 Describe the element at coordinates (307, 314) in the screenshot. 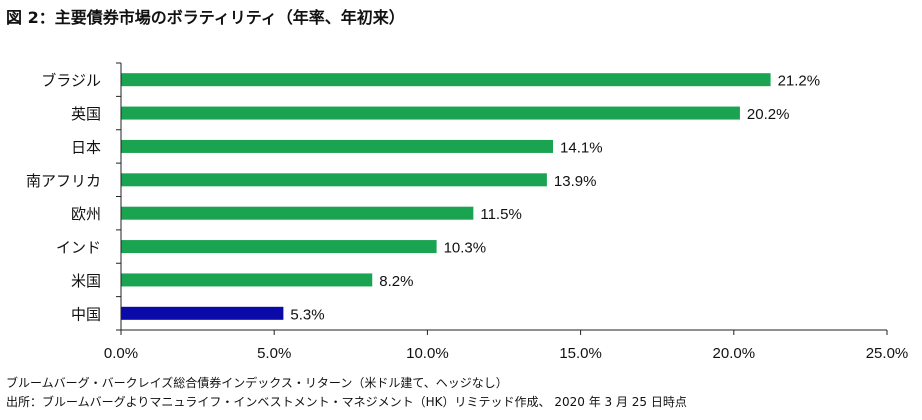

I see `bar-value-label: 5.3%` at that location.